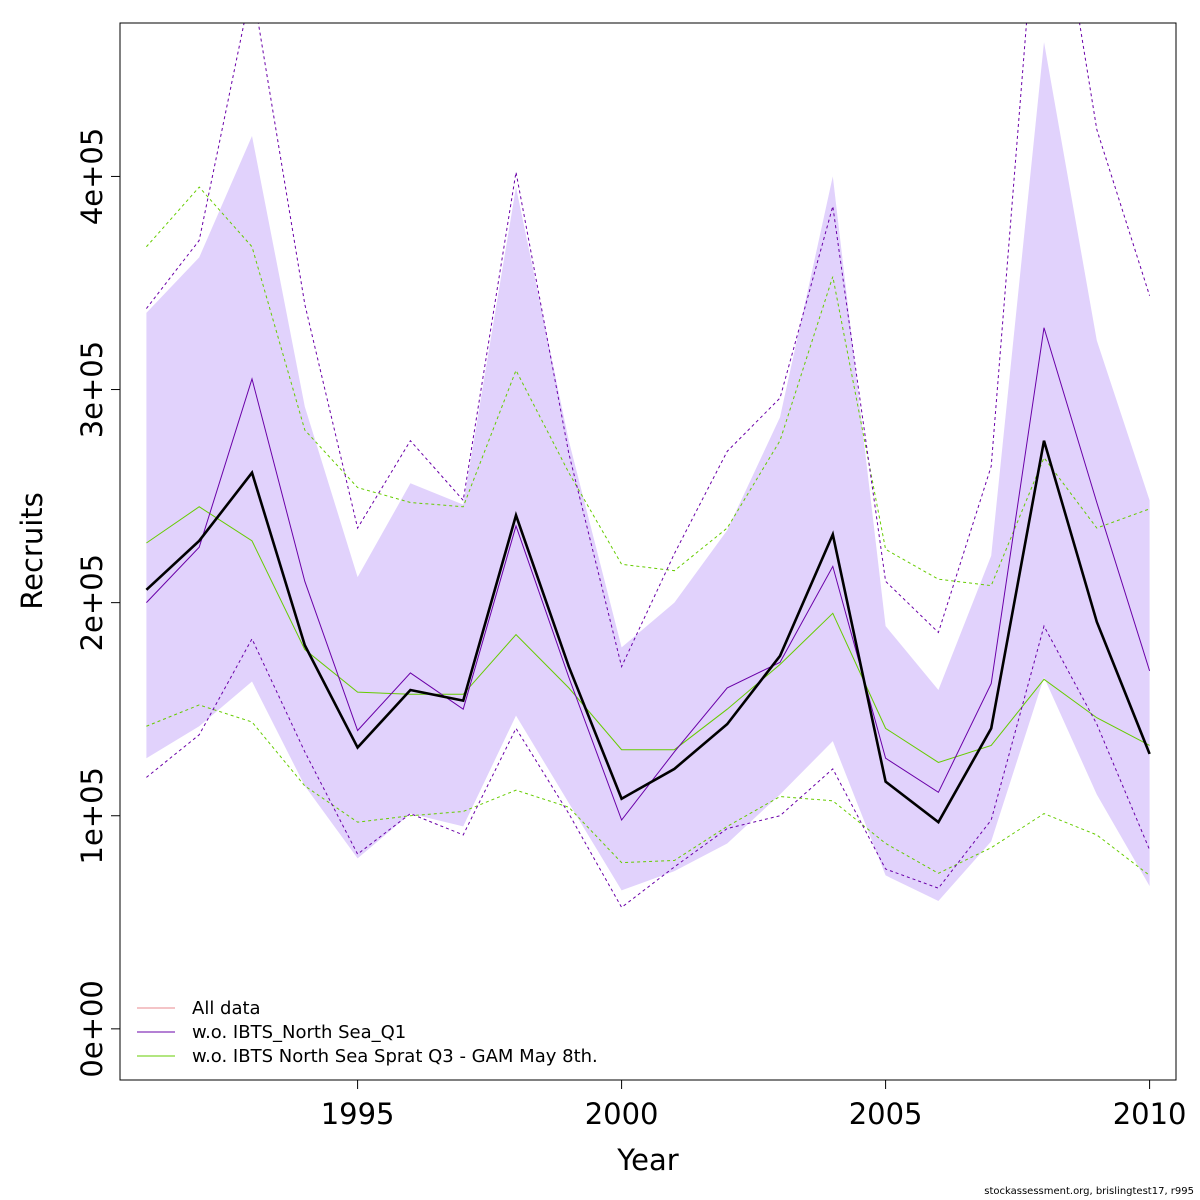 Image resolution: width=1200 pixels, height=1200 pixels. What do you see at coordinates (754, 1105) in the screenshot?
I see `x-axis: 1995 2000 2005 2010` at bounding box center [754, 1105].